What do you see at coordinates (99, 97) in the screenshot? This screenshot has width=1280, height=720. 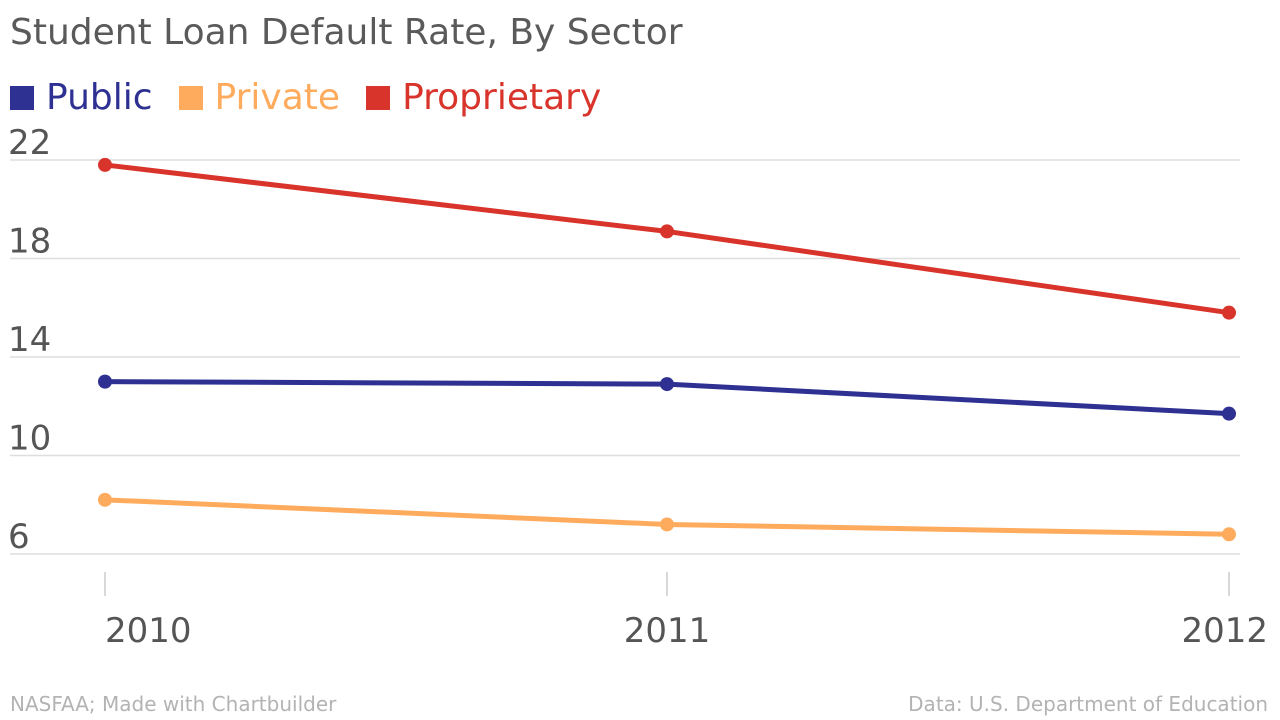 I see `legend-label-public: Public` at bounding box center [99, 97].